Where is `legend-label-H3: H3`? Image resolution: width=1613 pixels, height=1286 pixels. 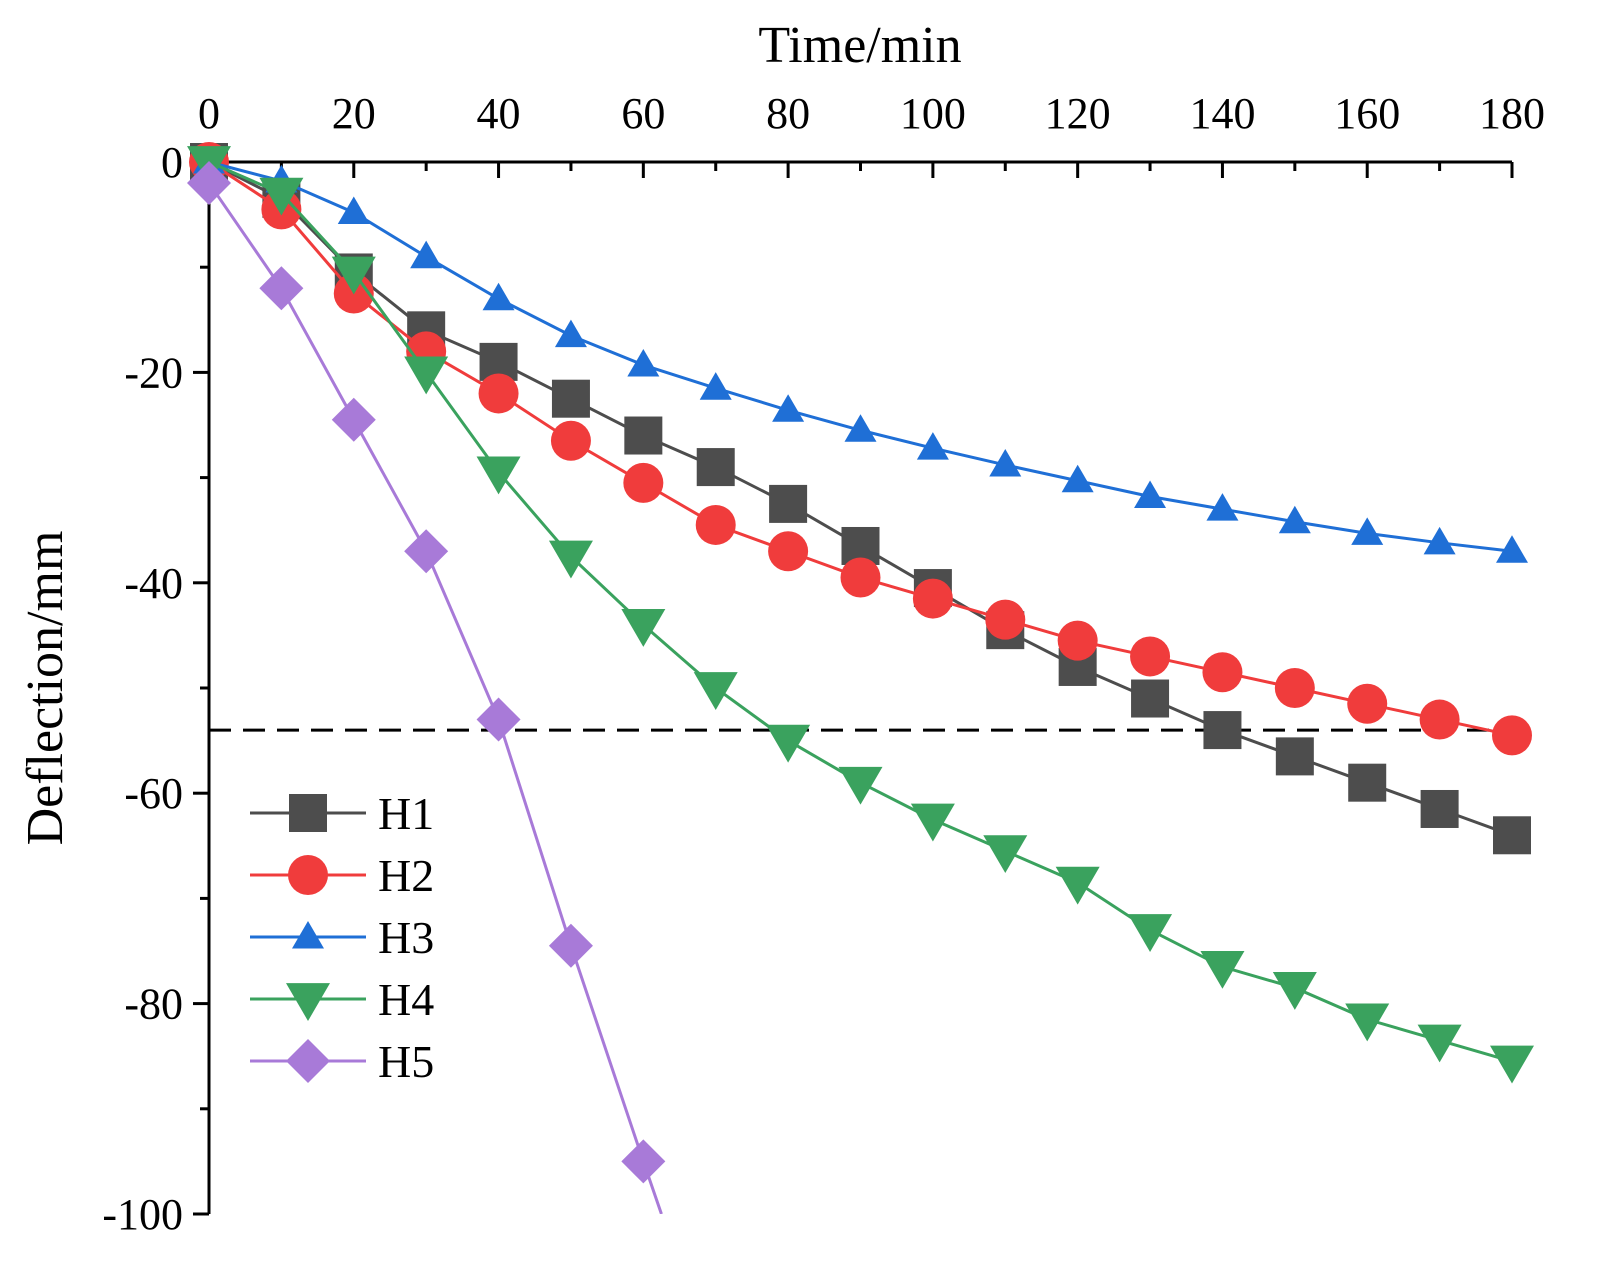
legend-label-H3: H3 is located at coordinates (406, 937).